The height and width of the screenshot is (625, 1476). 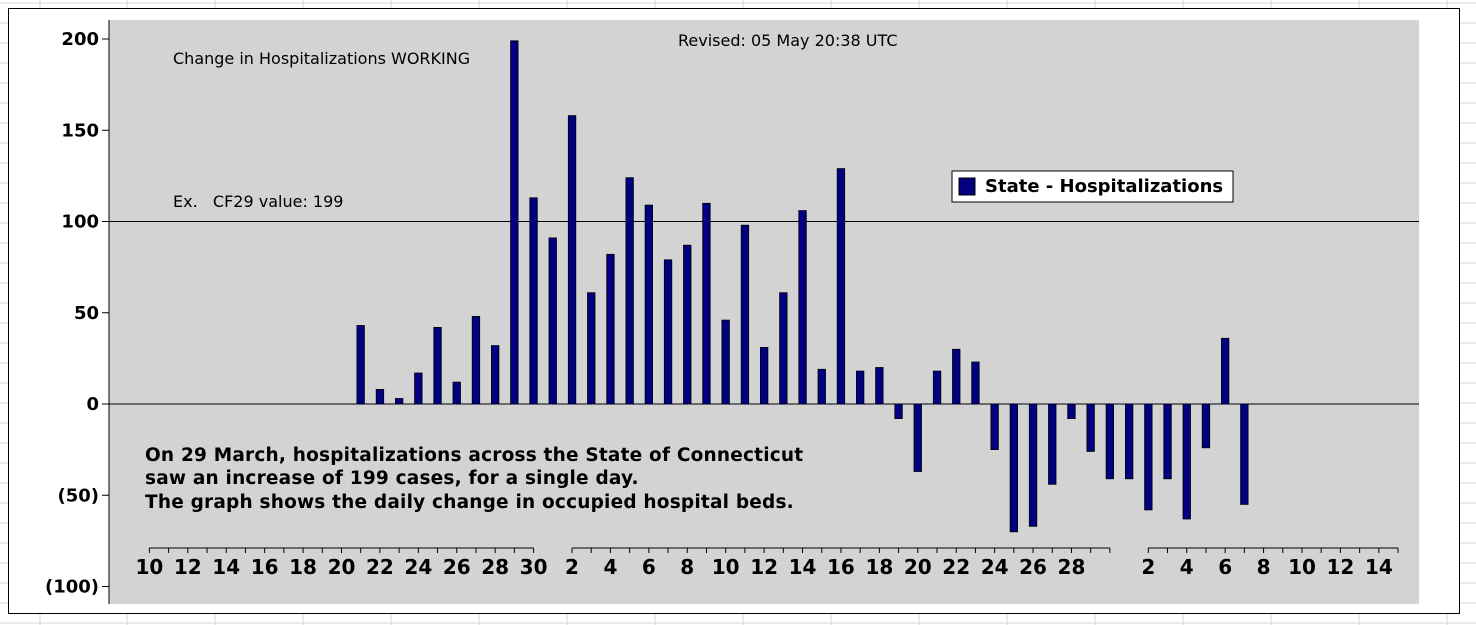 What do you see at coordinates (321, 58) in the screenshot?
I see `chart-title: Change in Hospitalizations WORKING` at bounding box center [321, 58].